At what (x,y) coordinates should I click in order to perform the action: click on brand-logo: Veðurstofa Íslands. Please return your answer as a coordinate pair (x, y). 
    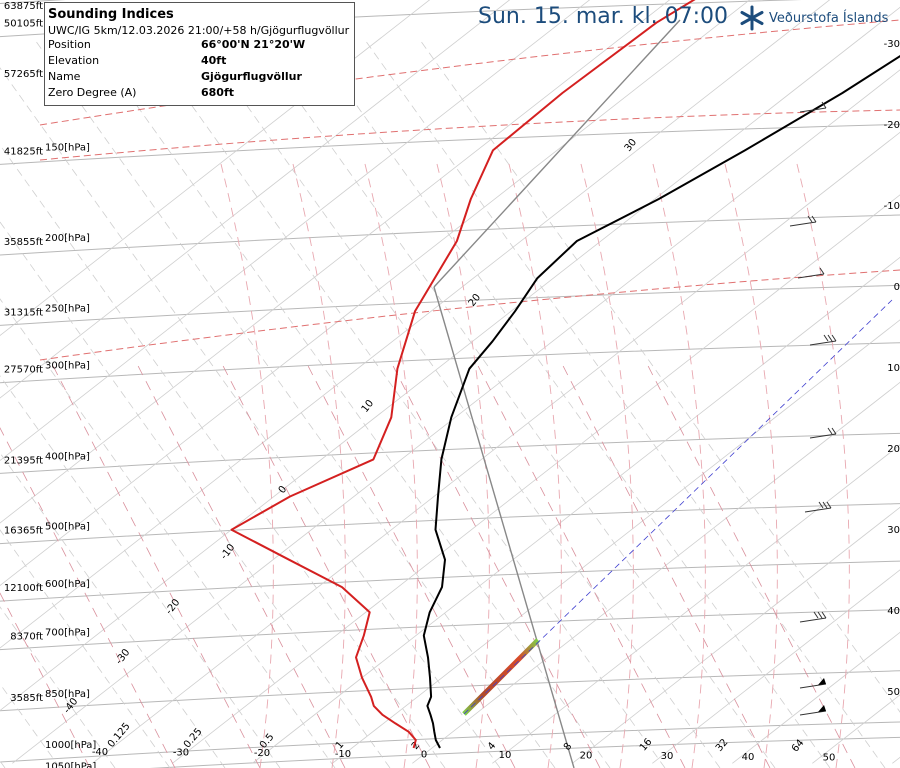
    Looking at the image, I should click on (813, 18).